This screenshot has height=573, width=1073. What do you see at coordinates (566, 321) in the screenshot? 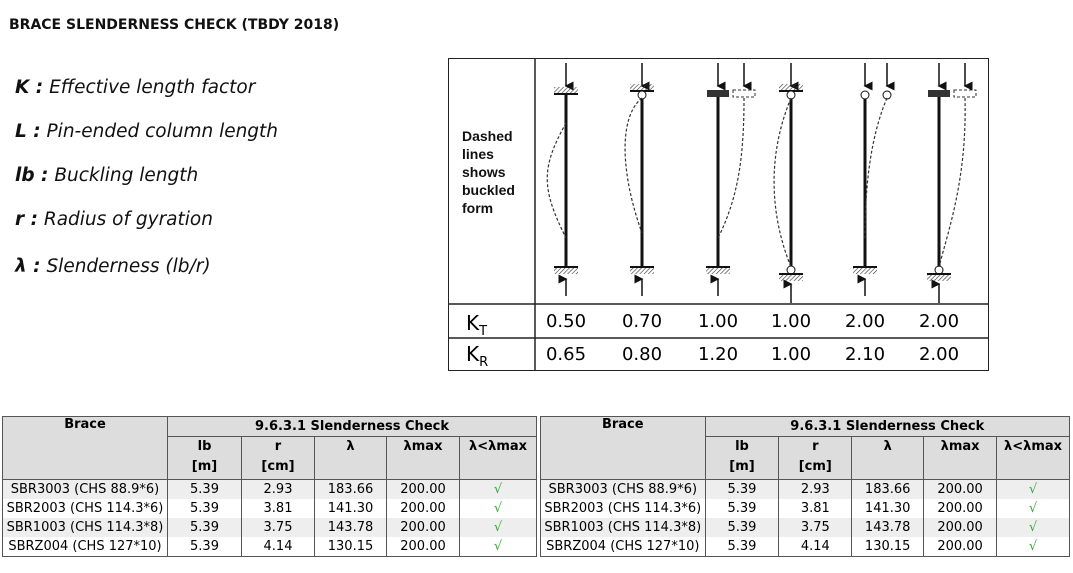
I see `kt-value: 0.50` at bounding box center [566, 321].